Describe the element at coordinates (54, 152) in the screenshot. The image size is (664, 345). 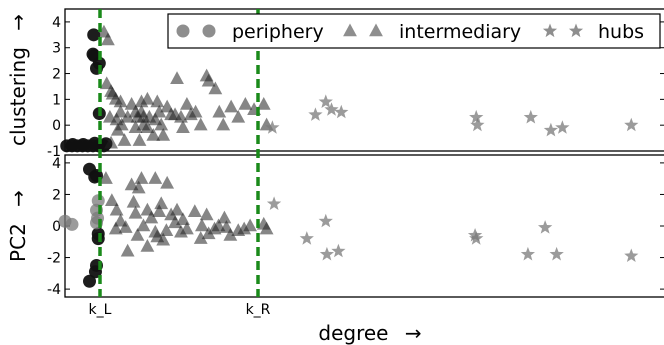
I see `y-tick-label: -1` at that location.